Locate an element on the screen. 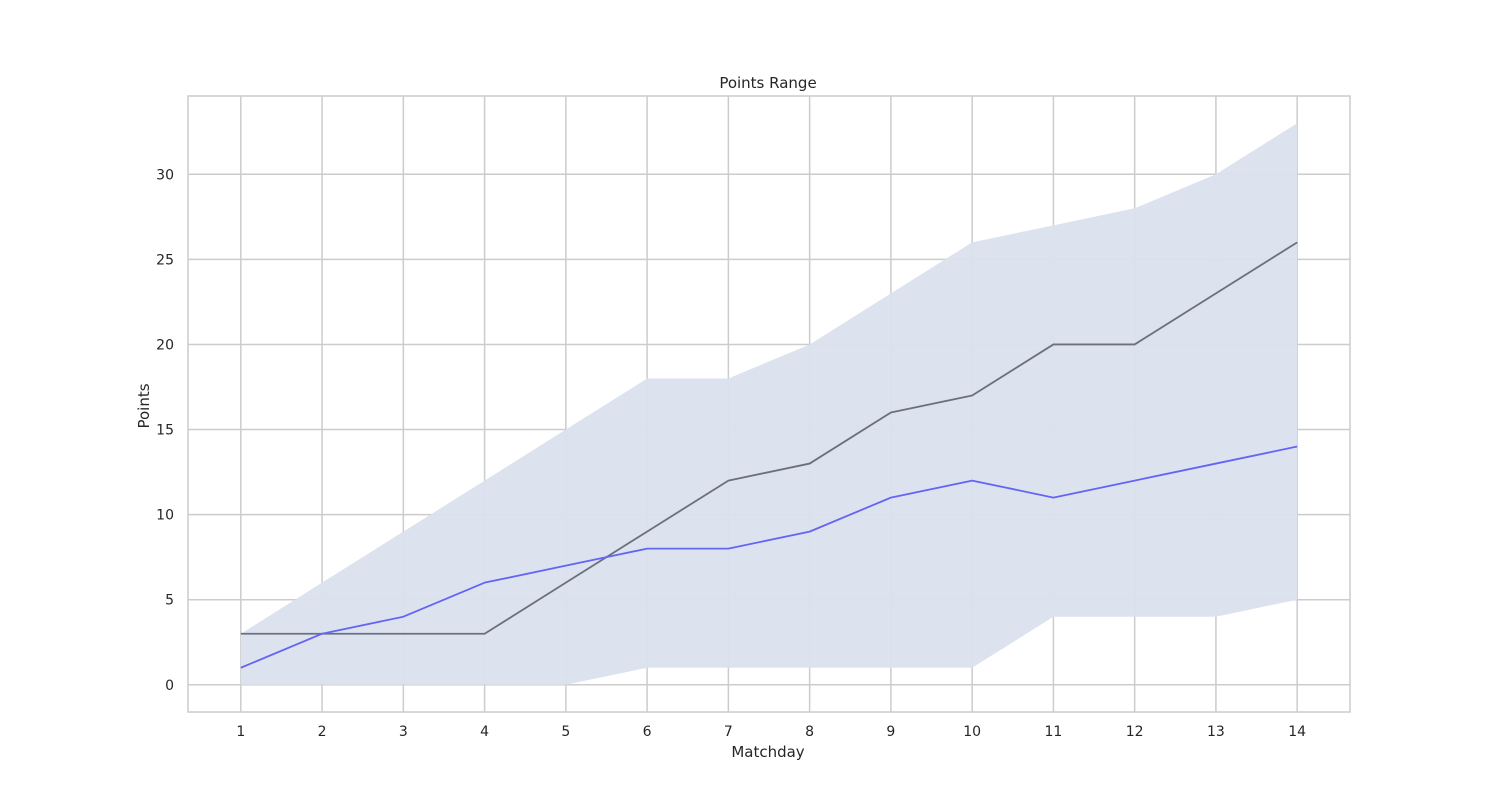  x-tick-label: 14 is located at coordinates (1297, 732).